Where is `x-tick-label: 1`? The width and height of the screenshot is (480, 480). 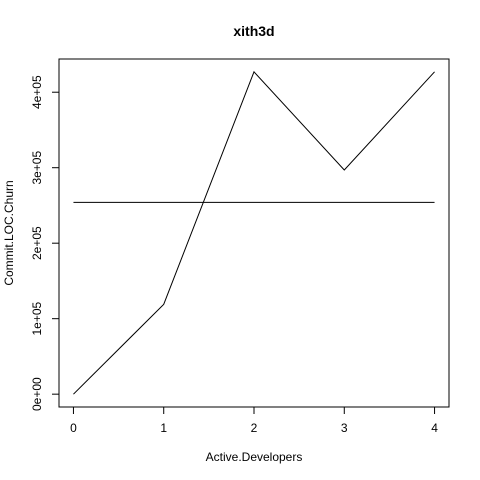 x-tick-label: 1 is located at coordinates (163, 428).